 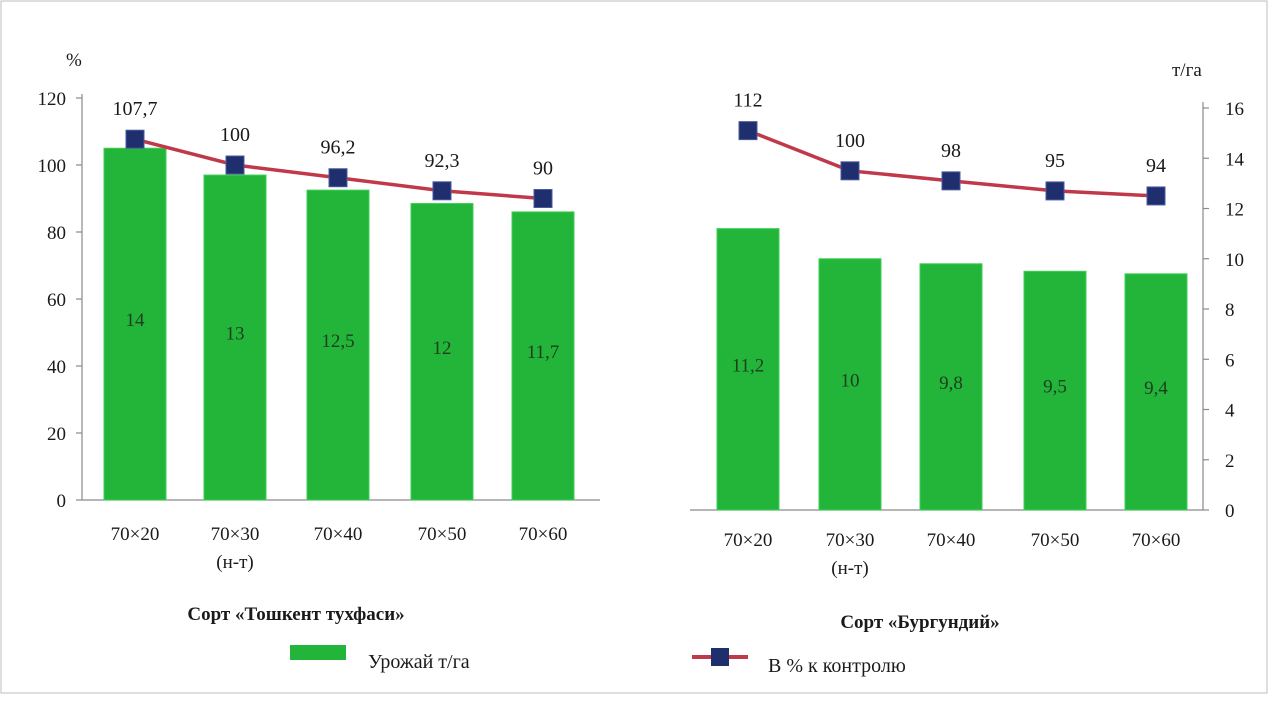 What do you see at coordinates (1156, 540) in the screenshot?
I see `category-label-1-4: 70×60` at bounding box center [1156, 540].